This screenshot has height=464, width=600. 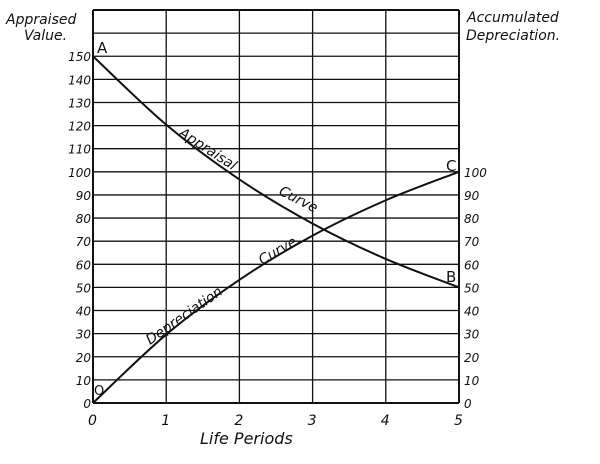 What do you see at coordinates (92, 421) in the screenshot?
I see `x-tick-label: 0` at bounding box center [92, 421].